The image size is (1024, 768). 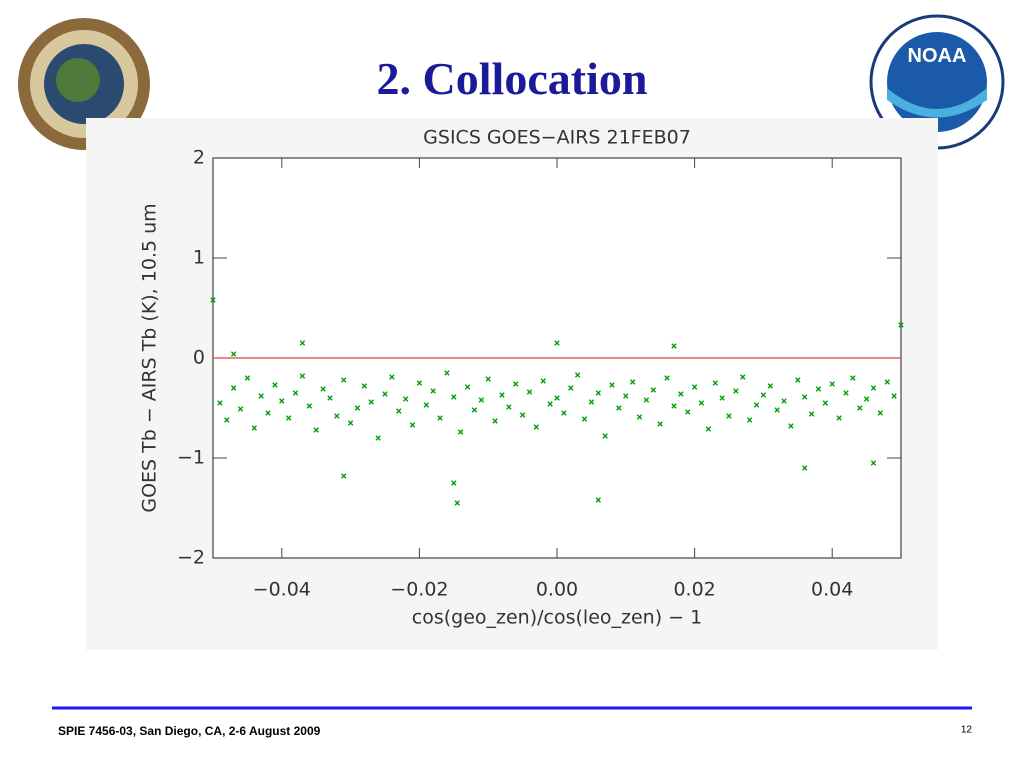 I want to click on y-tick-label: −1, so click(x=191, y=458).